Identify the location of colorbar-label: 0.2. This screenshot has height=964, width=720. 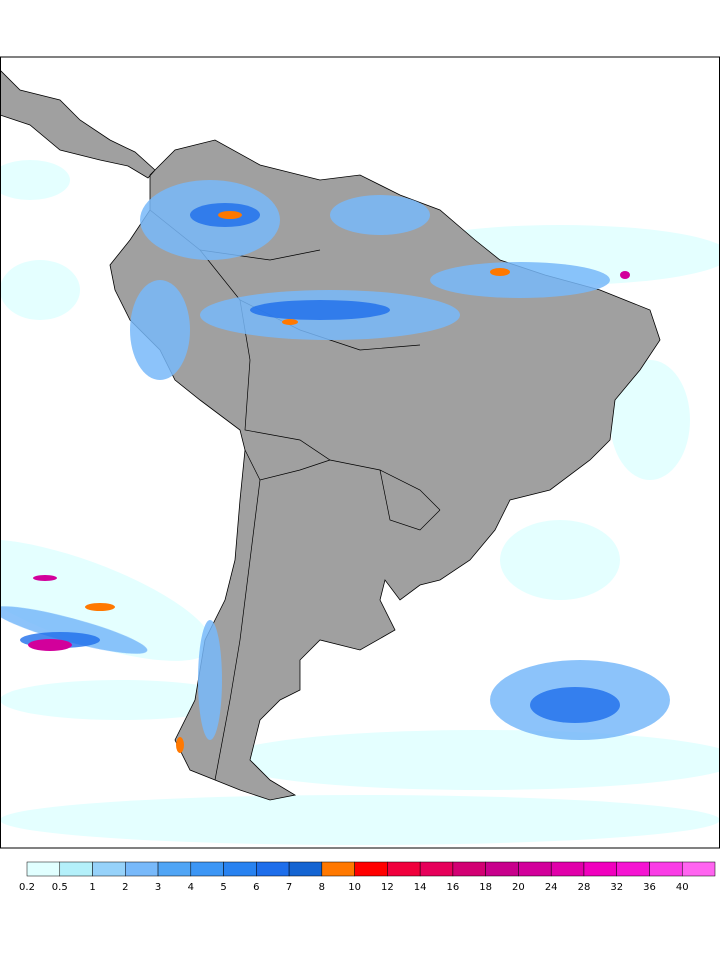
(27, 887).